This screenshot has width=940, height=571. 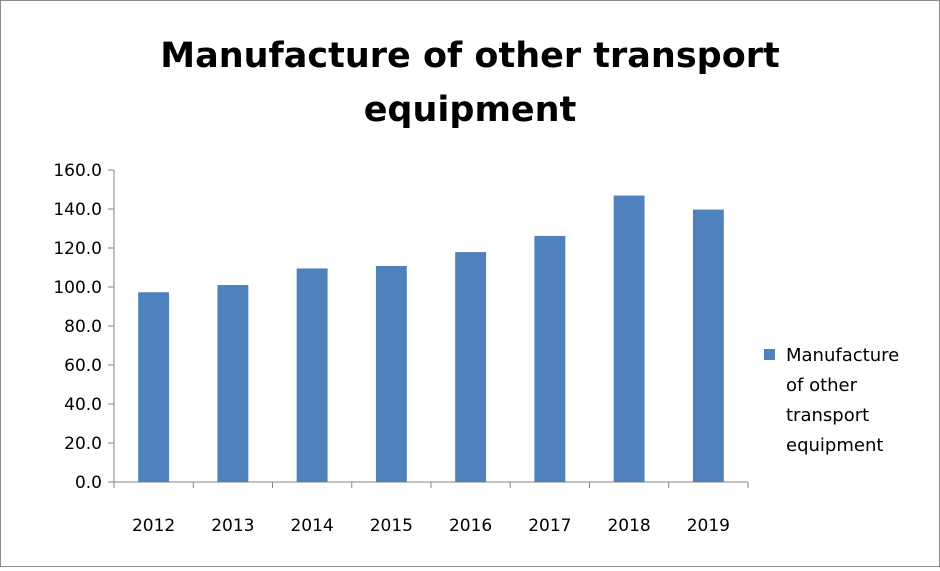 What do you see at coordinates (312, 375) in the screenshot?
I see `bar-2014` at bounding box center [312, 375].